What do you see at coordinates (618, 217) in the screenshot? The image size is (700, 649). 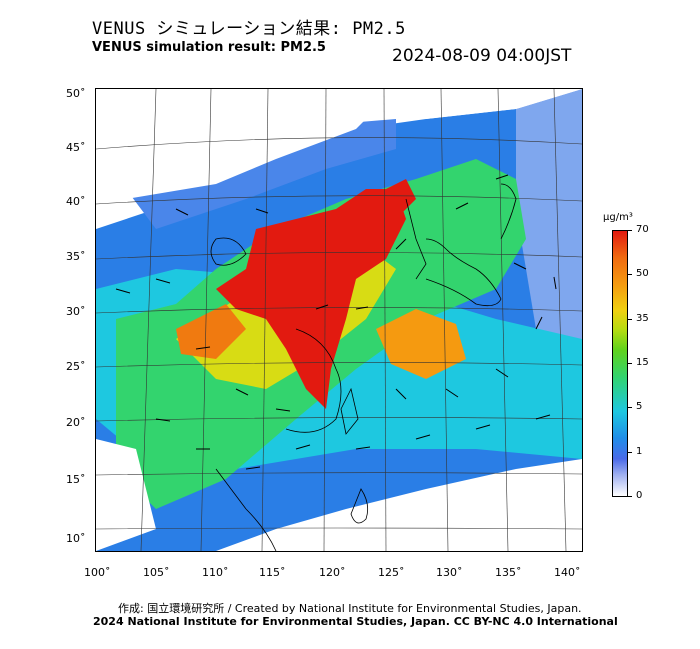 I see `colorbar-unit: μg/m³` at bounding box center [618, 217].